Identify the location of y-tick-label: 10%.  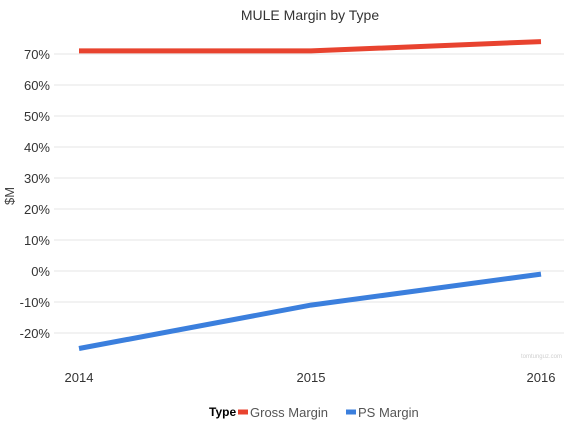
(37, 240).